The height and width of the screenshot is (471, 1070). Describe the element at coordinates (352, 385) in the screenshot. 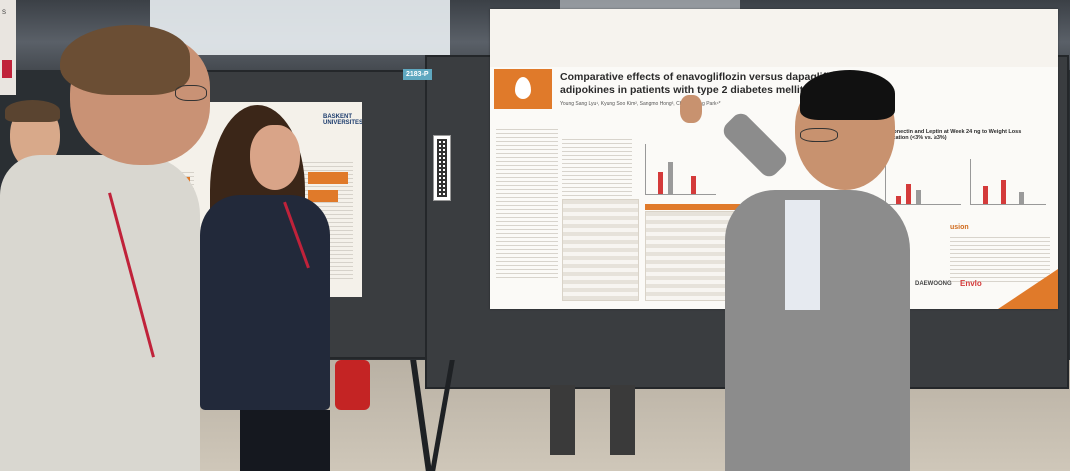

I see `red-handbag` at that location.